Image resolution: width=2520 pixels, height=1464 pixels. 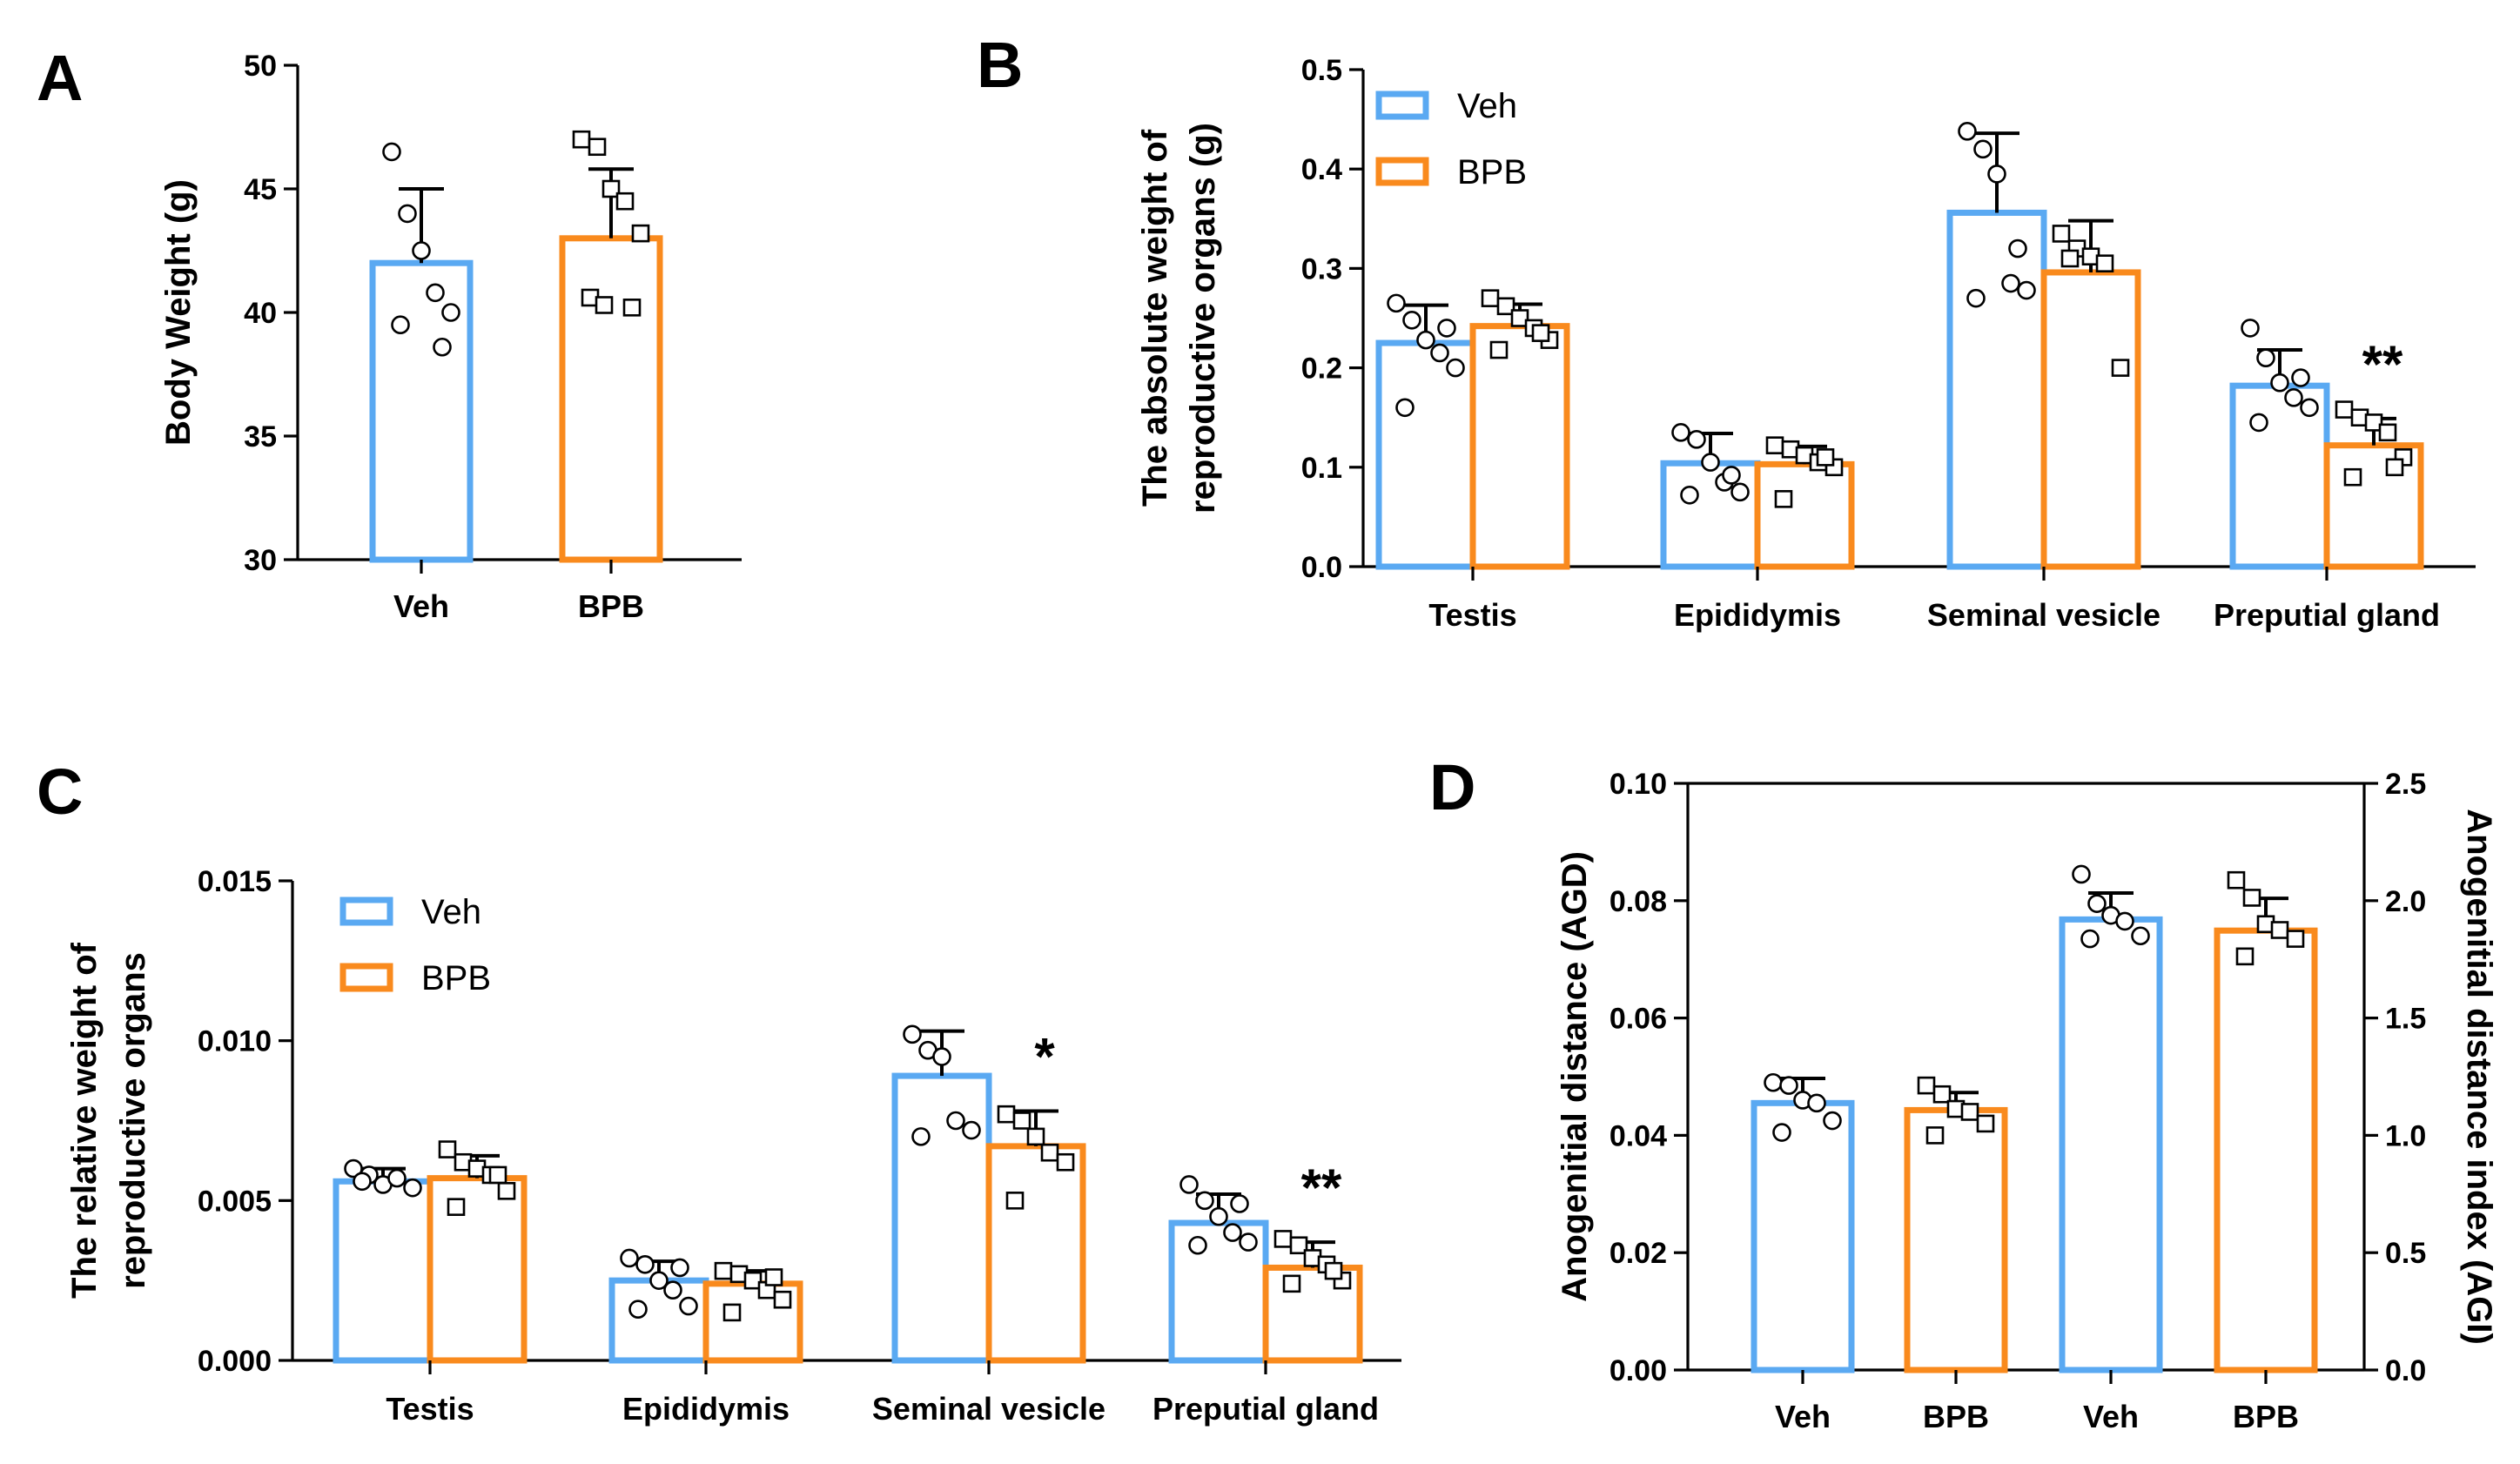 What do you see at coordinates (1638, 784) in the screenshot?
I see `y-tick-label: 0.10` at bounding box center [1638, 784].